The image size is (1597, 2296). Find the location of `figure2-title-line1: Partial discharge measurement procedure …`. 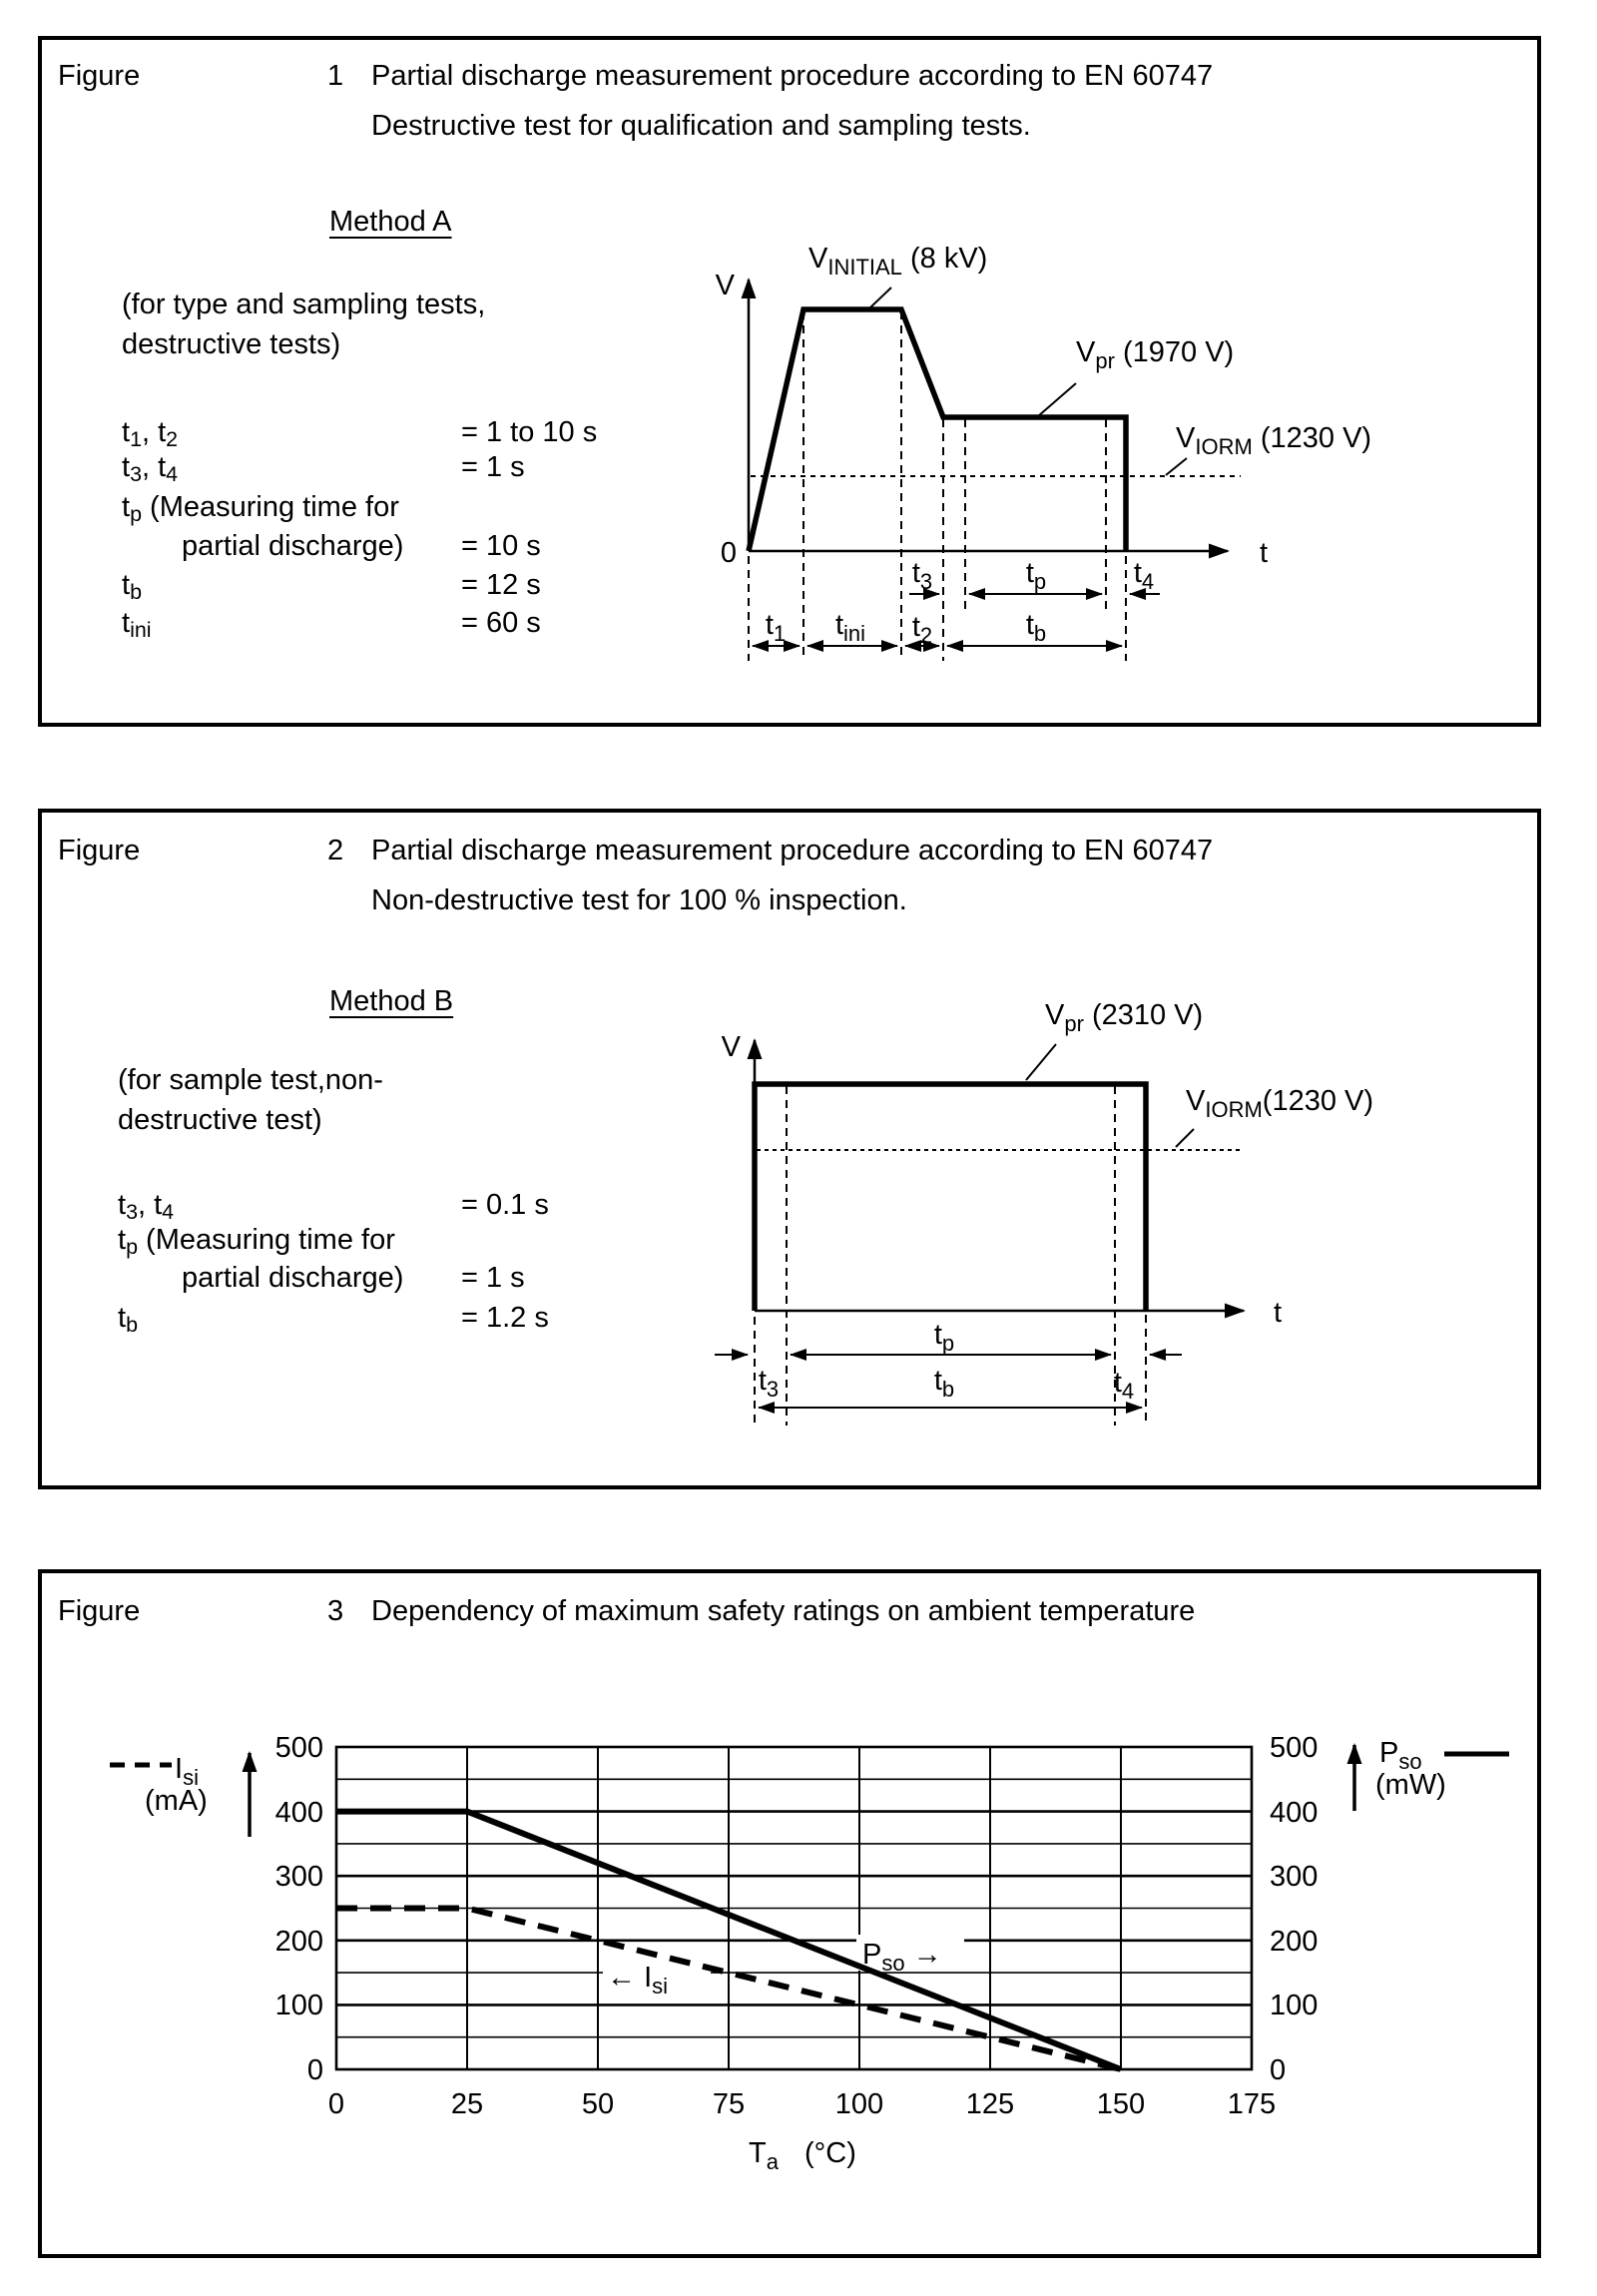

figure2-title-line1: Partial discharge measurement procedure … is located at coordinates (792, 851).